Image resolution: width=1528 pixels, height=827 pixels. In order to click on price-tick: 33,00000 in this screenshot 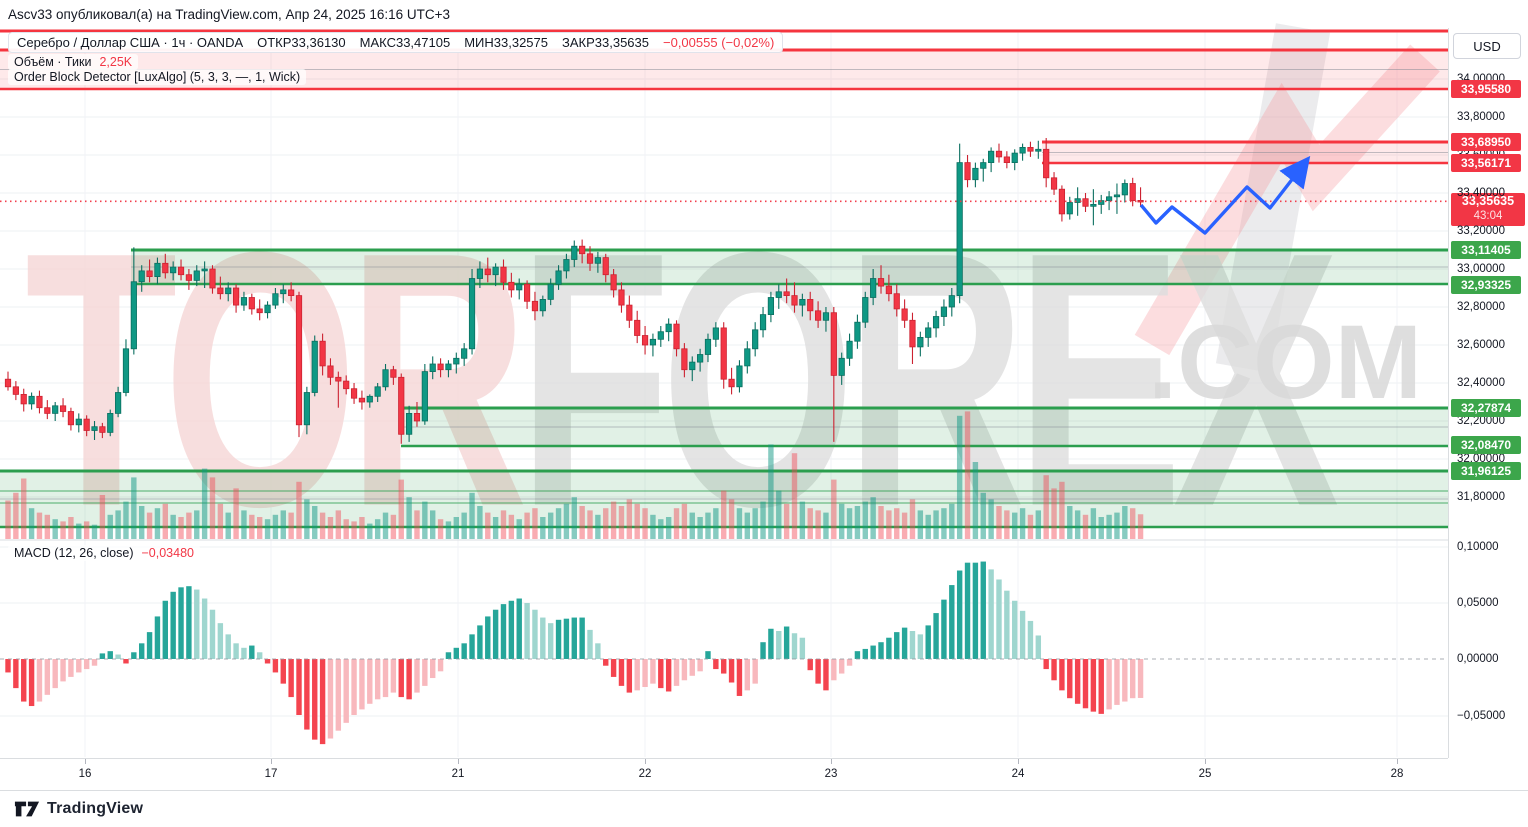, I will do `click(1481, 269)`.